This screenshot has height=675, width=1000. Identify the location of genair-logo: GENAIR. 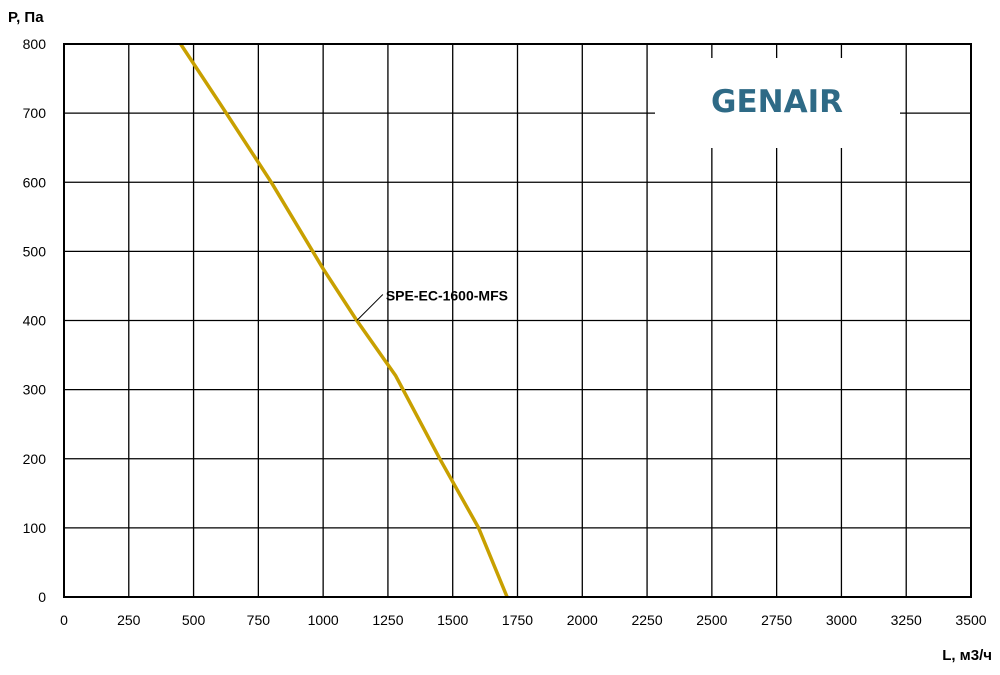
(777, 102).